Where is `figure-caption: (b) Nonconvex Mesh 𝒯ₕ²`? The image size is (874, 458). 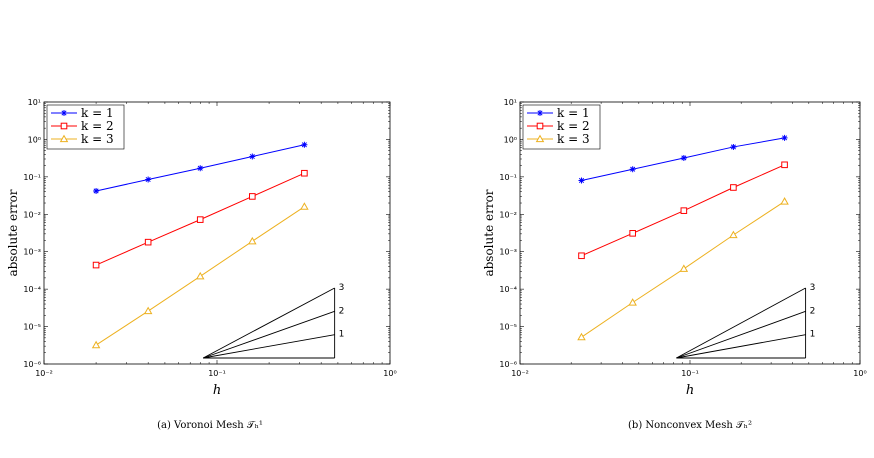 figure-caption: (b) Nonconvex Mesh 𝒯ₕ² is located at coordinates (690, 425).